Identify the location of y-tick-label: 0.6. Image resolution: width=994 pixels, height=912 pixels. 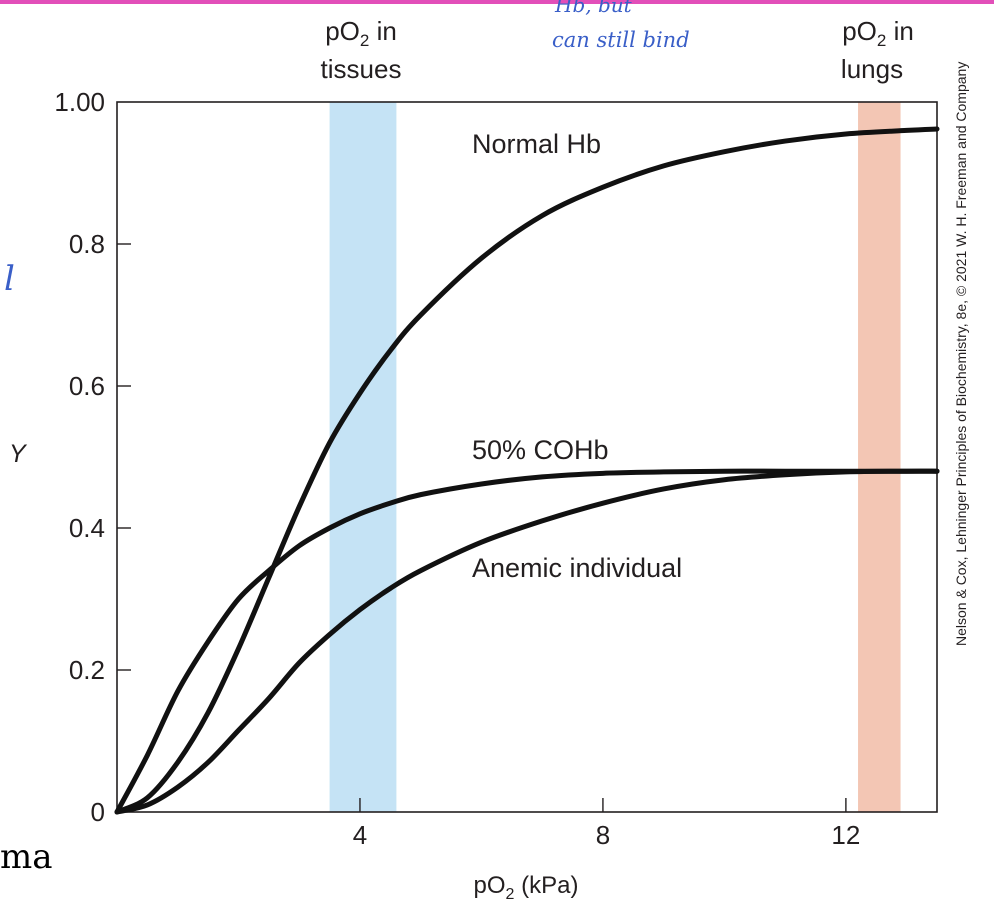
(87, 386).